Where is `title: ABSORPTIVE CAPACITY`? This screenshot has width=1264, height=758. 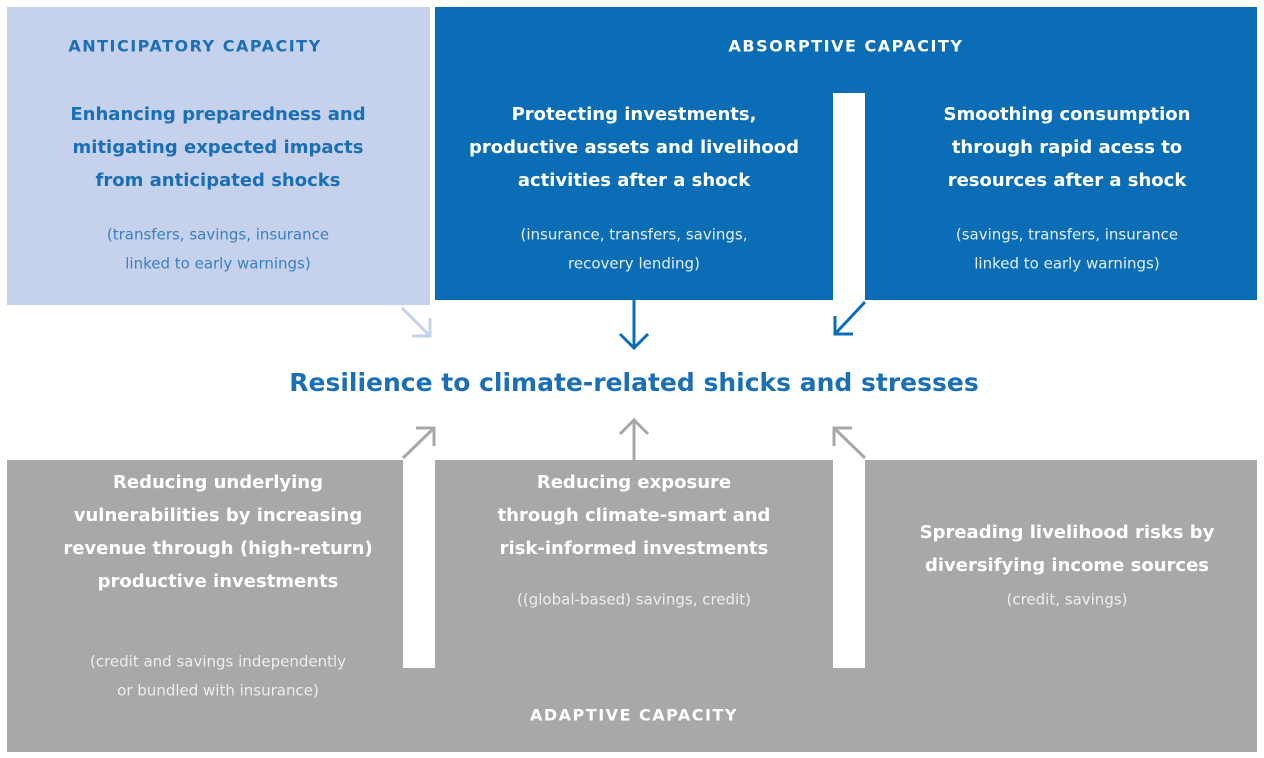
title: ABSORPTIVE CAPACITY is located at coordinates (846, 46).